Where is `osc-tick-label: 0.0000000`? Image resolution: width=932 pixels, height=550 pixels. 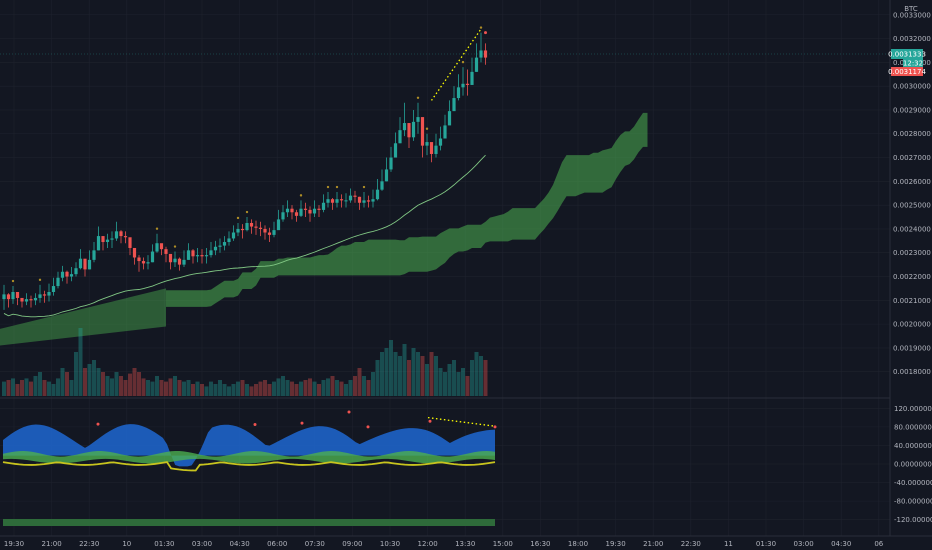
osc-tick-label: 0.0000000 is located at coordinates (913, 465).